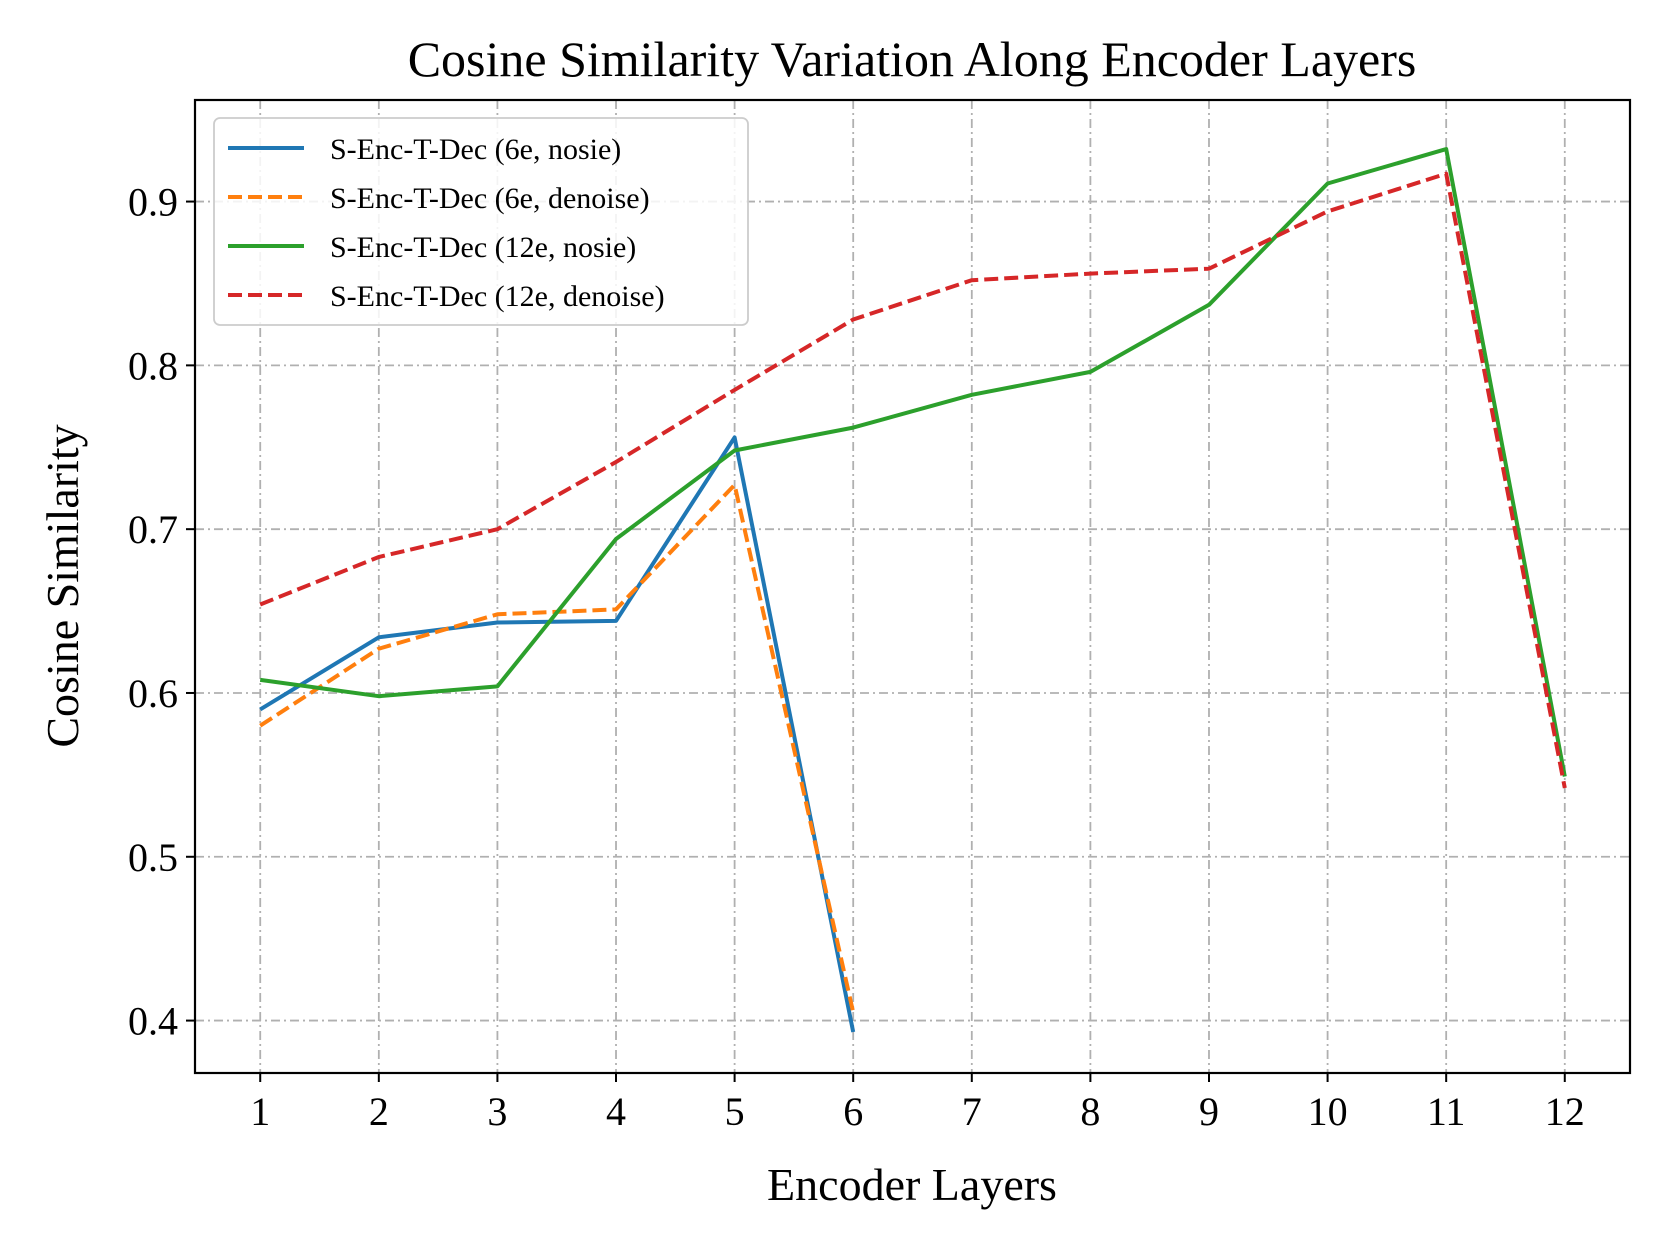 The image size is (1660, 1245). I want to click on x-tick-label: 7, so click(972, 1111).